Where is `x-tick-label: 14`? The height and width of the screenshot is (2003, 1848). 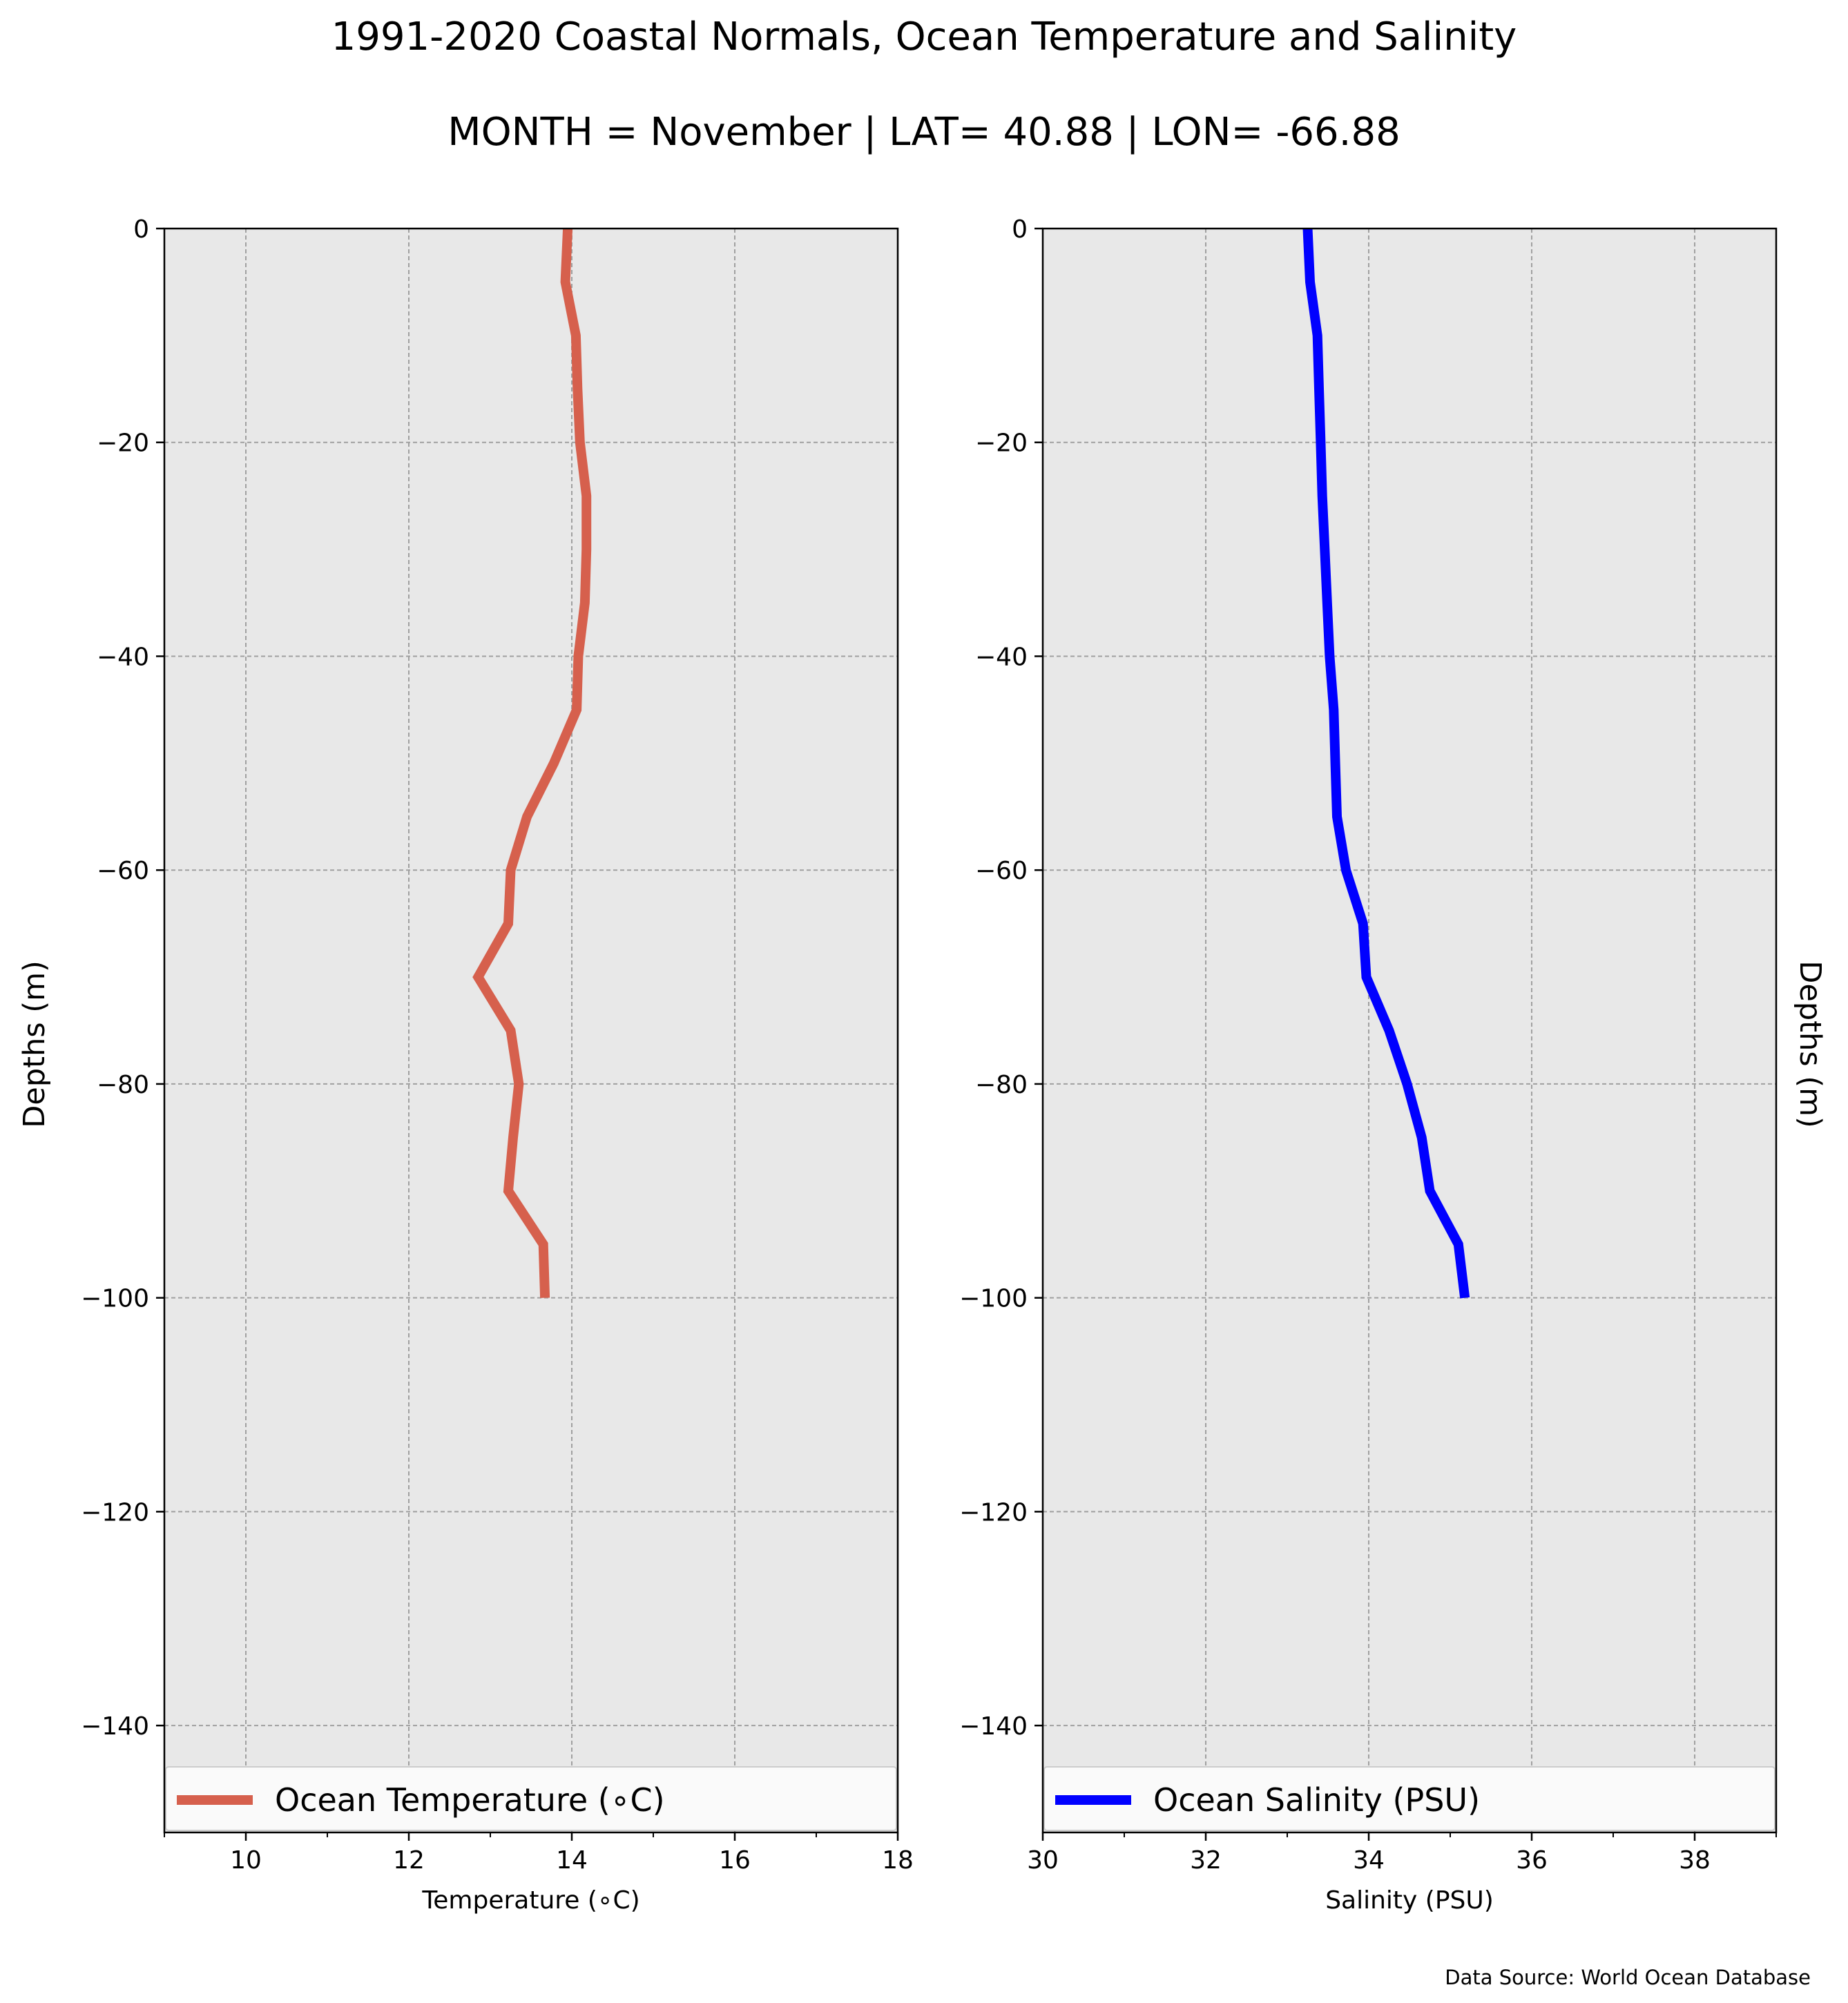
x-tick-label: 14 is located at coordinates (572, 1861).